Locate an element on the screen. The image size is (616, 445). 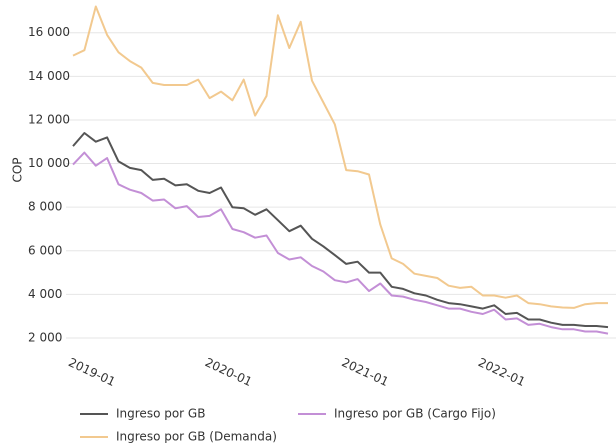
y-tick-label: 2 000 is located at coordinates (45, 338).